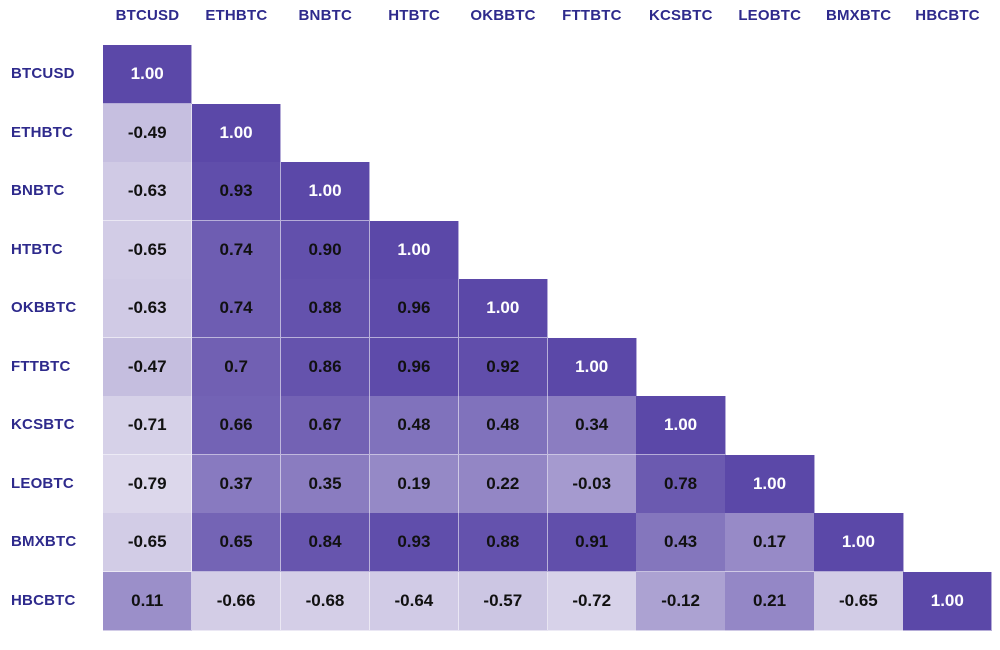  Describe the element at coordinates (42, 483) in the screenshot. I see `row-label-leobtc: LEOBTC` at that location.